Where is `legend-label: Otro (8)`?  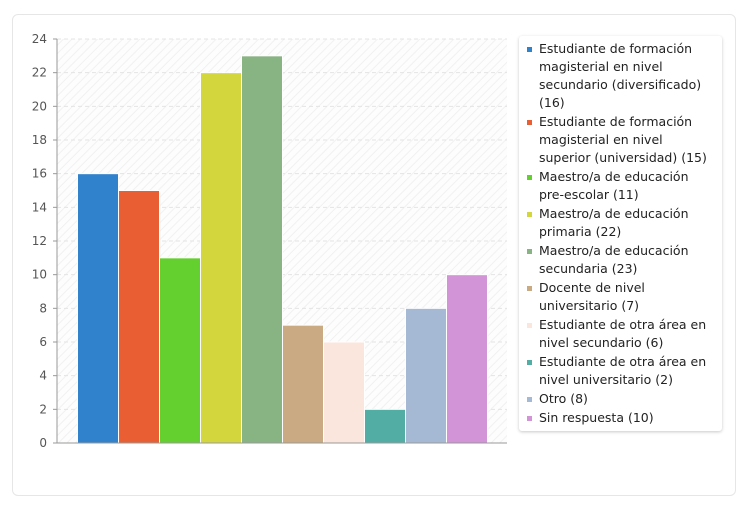
legend-label: Otro (8) is located at coordinates (563, 398).